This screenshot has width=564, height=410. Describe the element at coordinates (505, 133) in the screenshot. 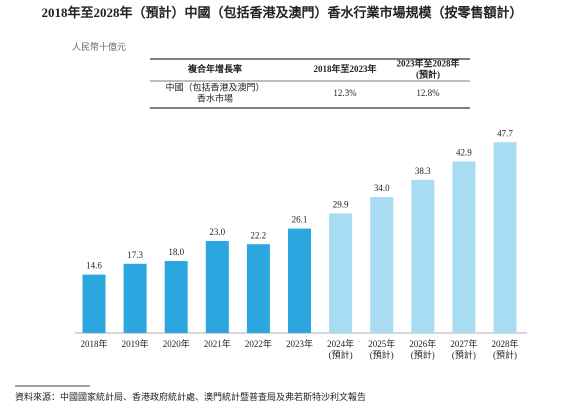

I see `value-label: 47.7` at that location.